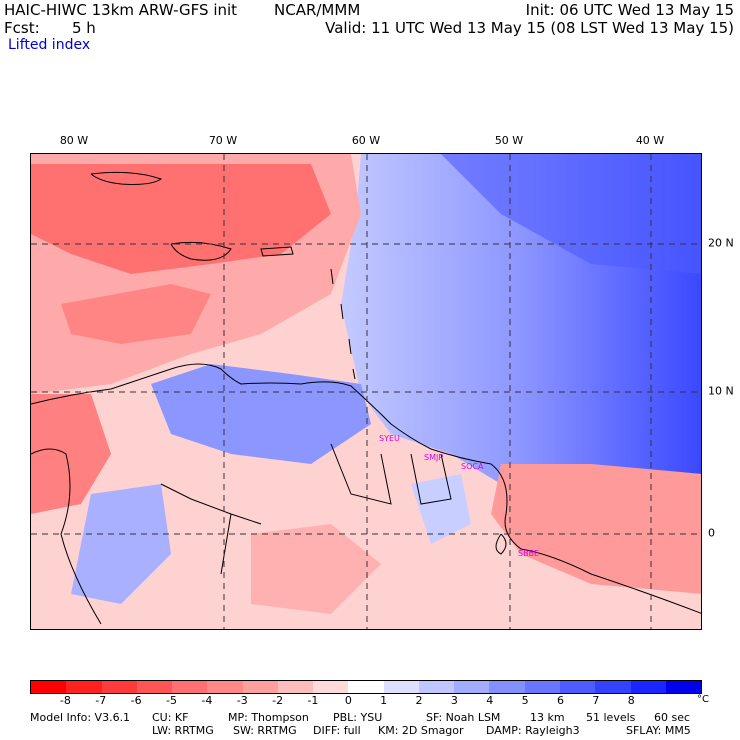 The image size is (740, 740). What do you see at coordinates (265, 730) in the screenshot?
I see `footer-sw: SW: RRTMG` at bounding box center [265, 730].